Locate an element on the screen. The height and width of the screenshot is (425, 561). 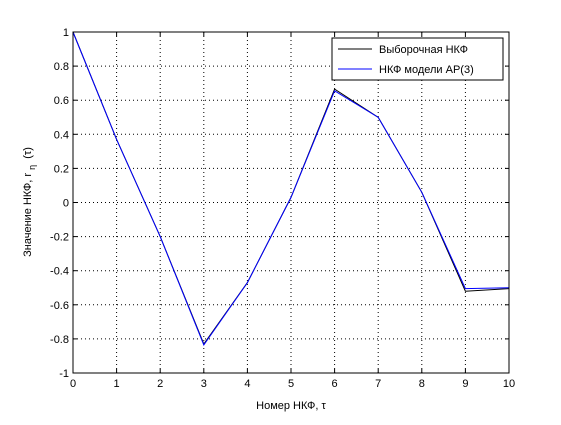
y-tick-label: -1 is located at coordinates (64, 374).